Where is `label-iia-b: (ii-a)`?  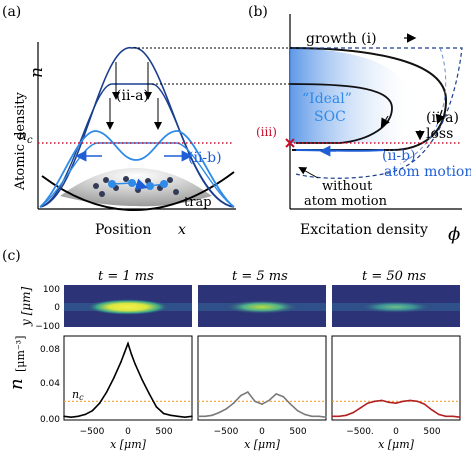
label-iia-b: (ii-a) is located at coordinates (442, 118).